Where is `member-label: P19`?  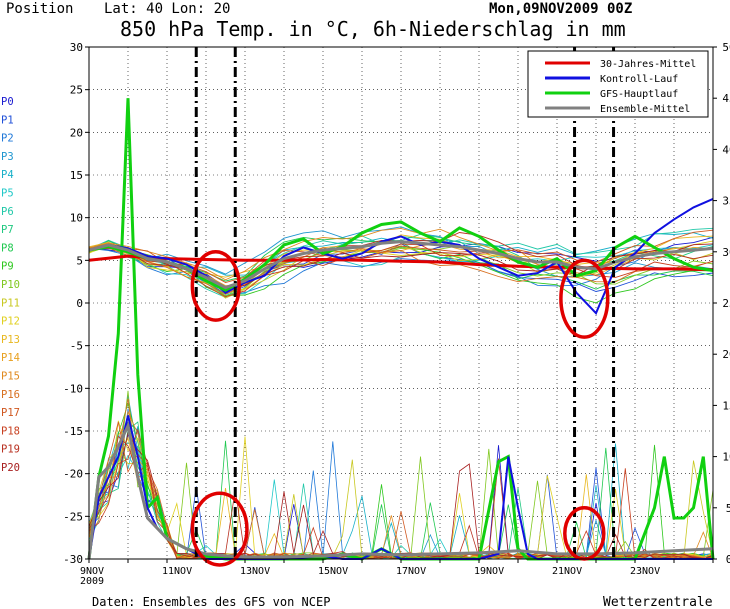 member-label: P19 is located at coordinates (10, 450).